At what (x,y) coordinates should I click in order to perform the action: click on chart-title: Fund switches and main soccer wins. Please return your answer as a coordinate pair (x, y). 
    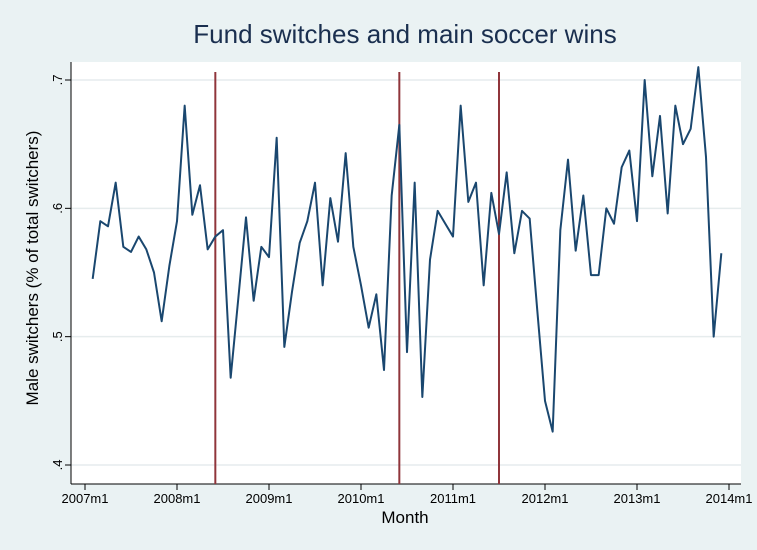
    Looking at the image, I should click on (404, 34).